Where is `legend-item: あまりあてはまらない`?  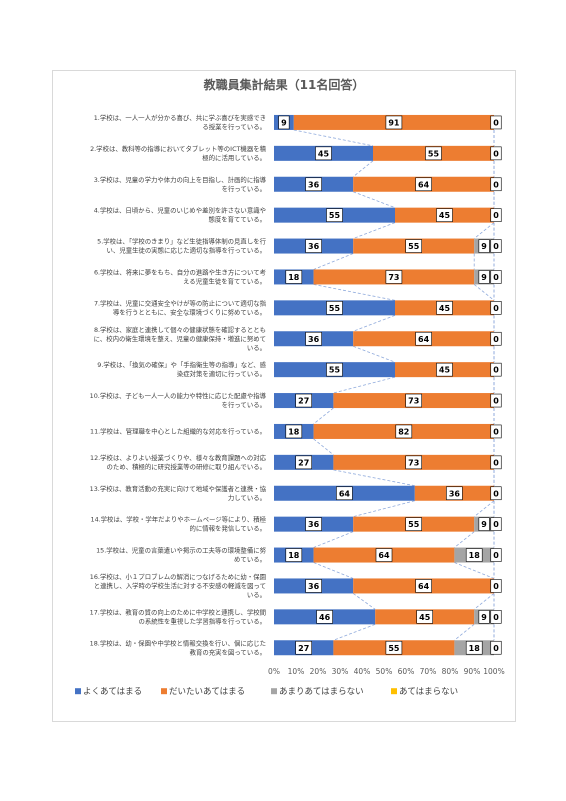
legend-item: あまりあてはまらない is located at coordinates (321, 692).